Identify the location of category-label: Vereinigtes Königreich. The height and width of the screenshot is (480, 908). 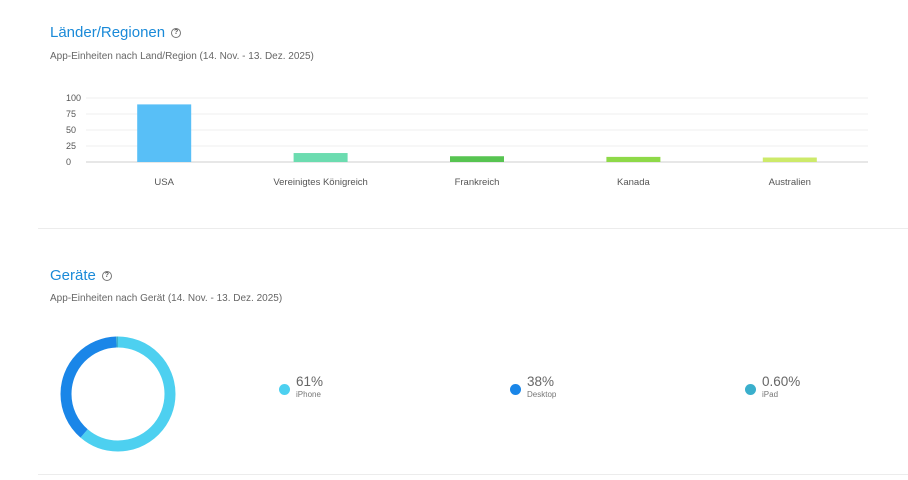
(320, 182).